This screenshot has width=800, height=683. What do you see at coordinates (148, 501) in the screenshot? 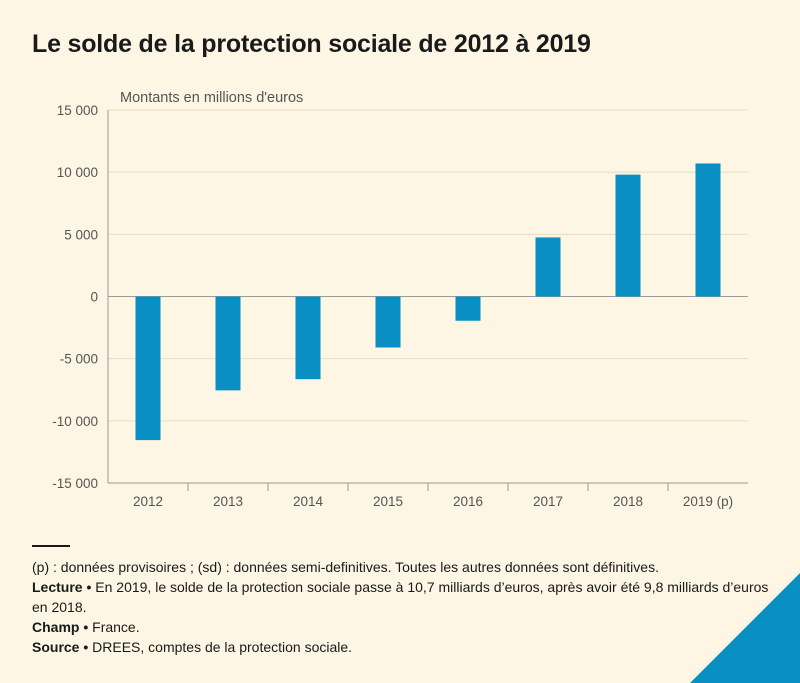
I see `x-tick-label: 2012` at bounding box center [148, 501].